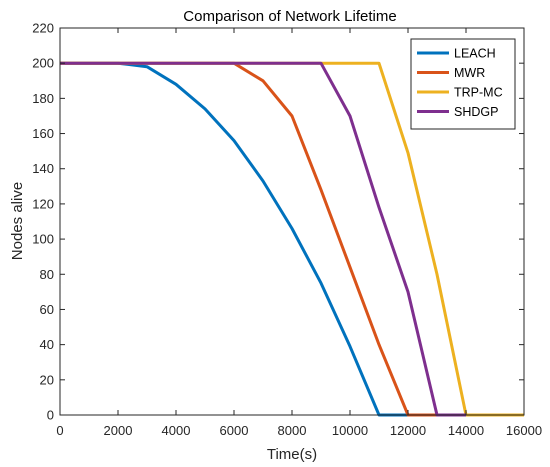 This screenshot has height=467, width=550. I want to click on x-tick-label: 6000, so click(234, 430).